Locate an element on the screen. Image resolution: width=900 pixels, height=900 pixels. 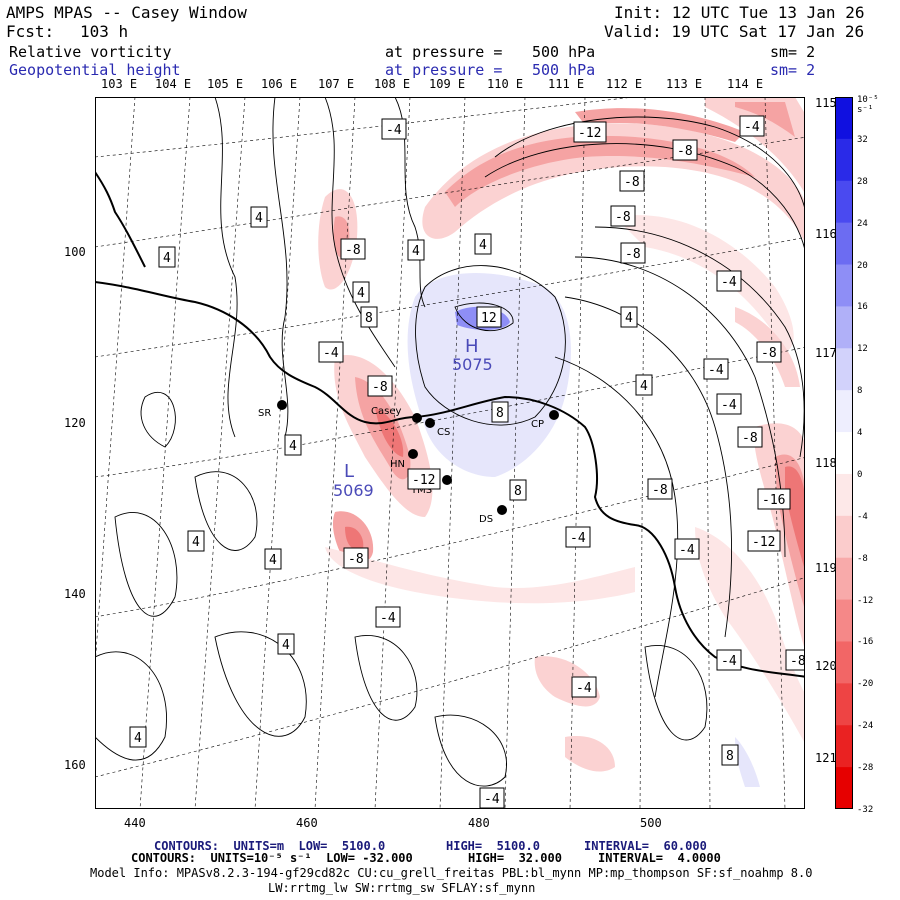
high-center-value: 5075 is located at coordinates (472, 364).